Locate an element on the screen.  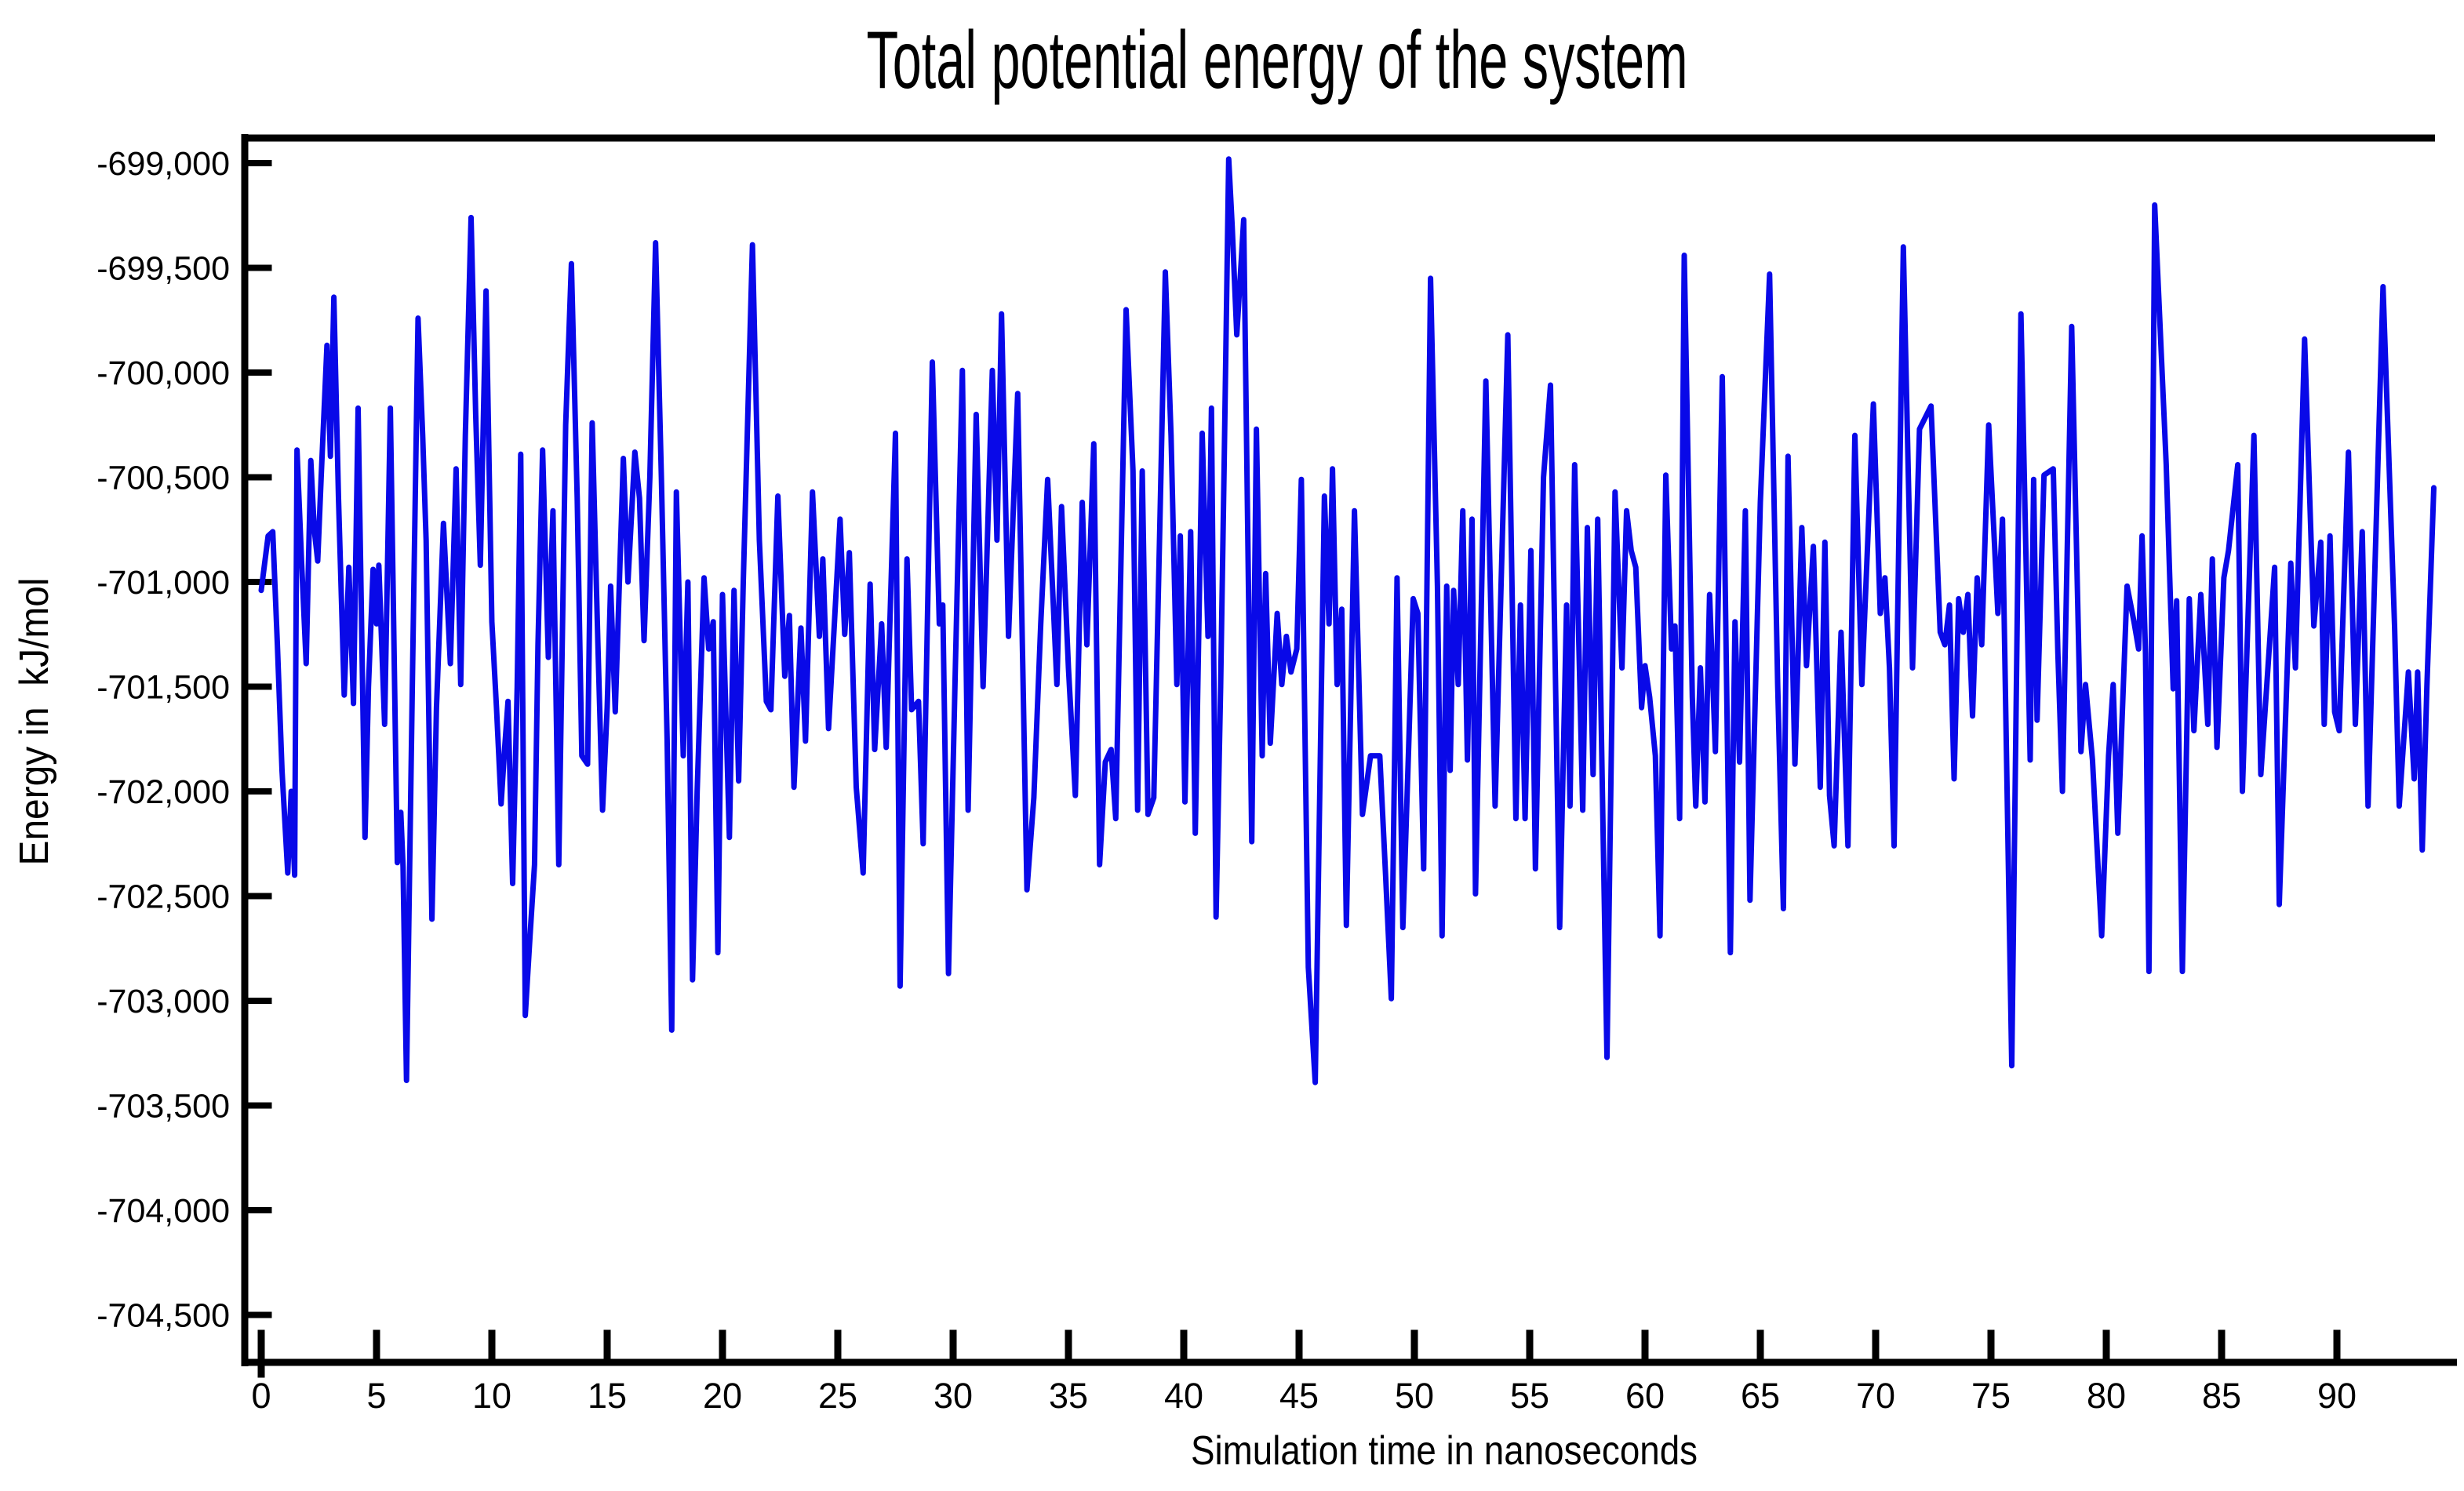
chart-title: Total potential energy of the system is located at coordinates (1277, 61).